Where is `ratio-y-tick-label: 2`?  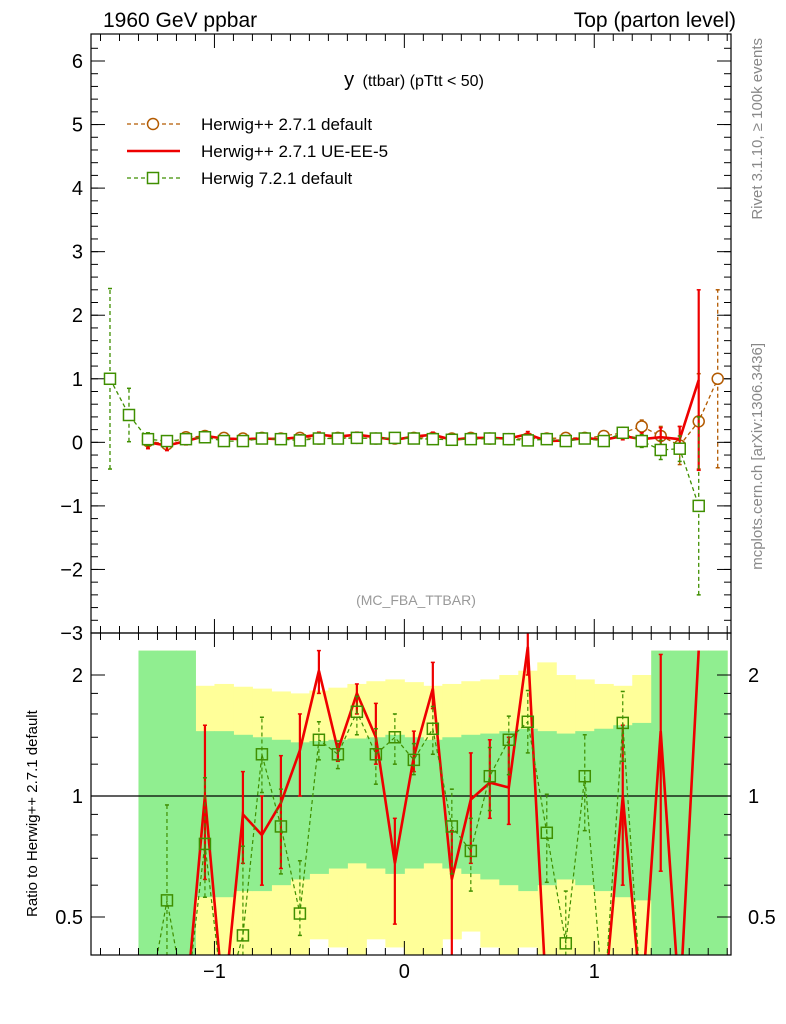
ratio-y-tick-label: 2 is located at coordinates (77, 676).